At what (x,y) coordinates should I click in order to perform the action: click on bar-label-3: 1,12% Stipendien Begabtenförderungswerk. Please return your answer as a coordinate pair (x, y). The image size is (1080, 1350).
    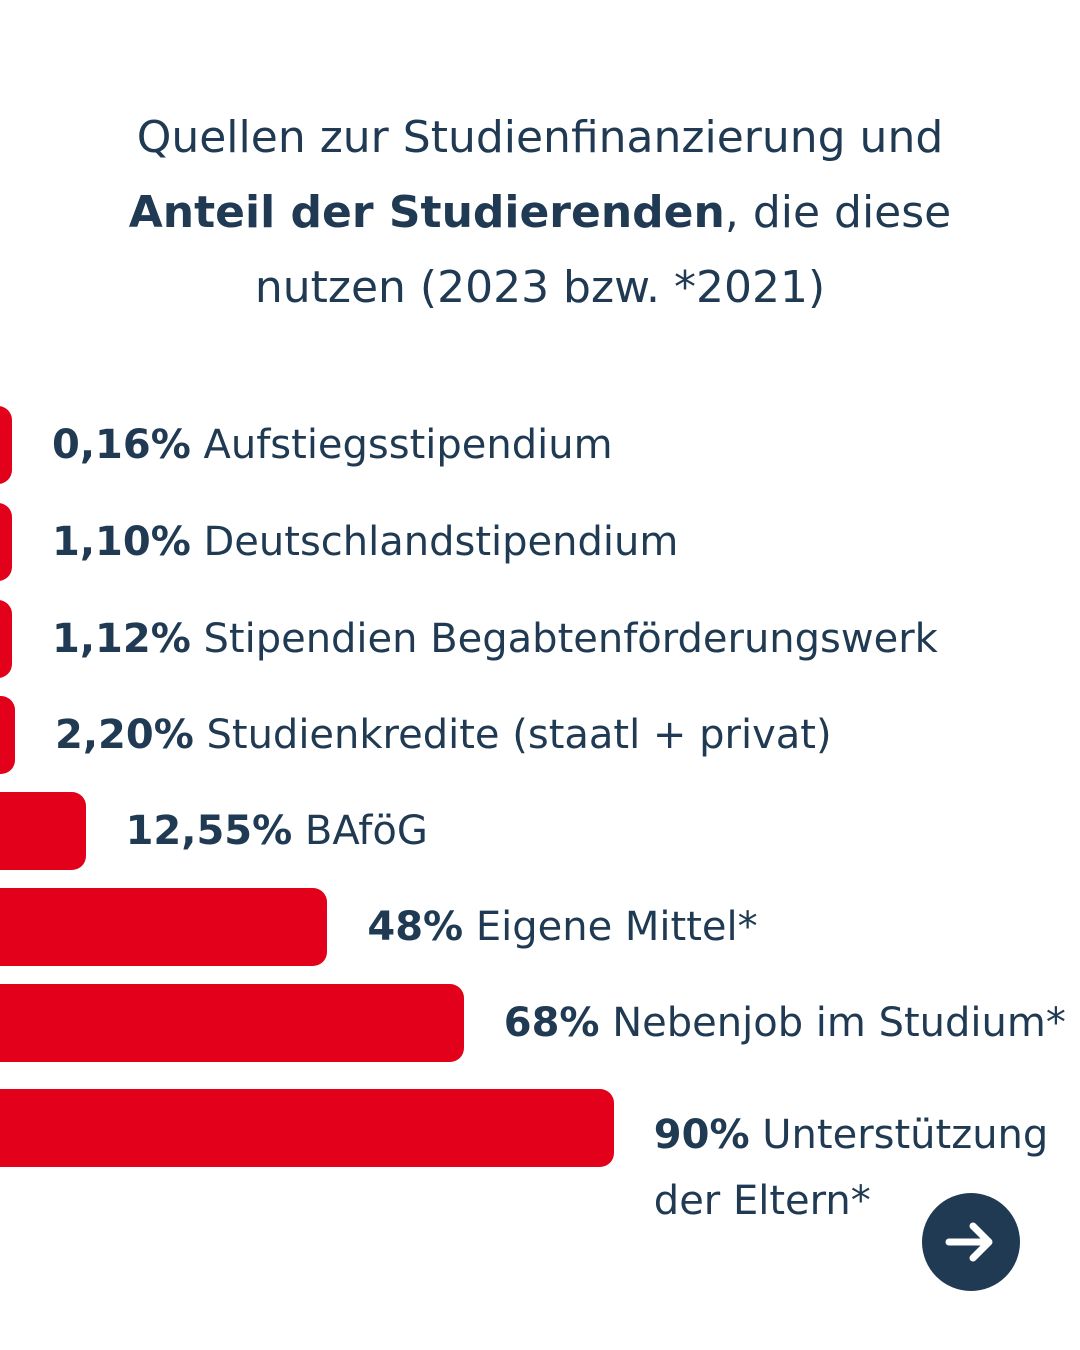
    Looking at the image, I should click on (495, 639).